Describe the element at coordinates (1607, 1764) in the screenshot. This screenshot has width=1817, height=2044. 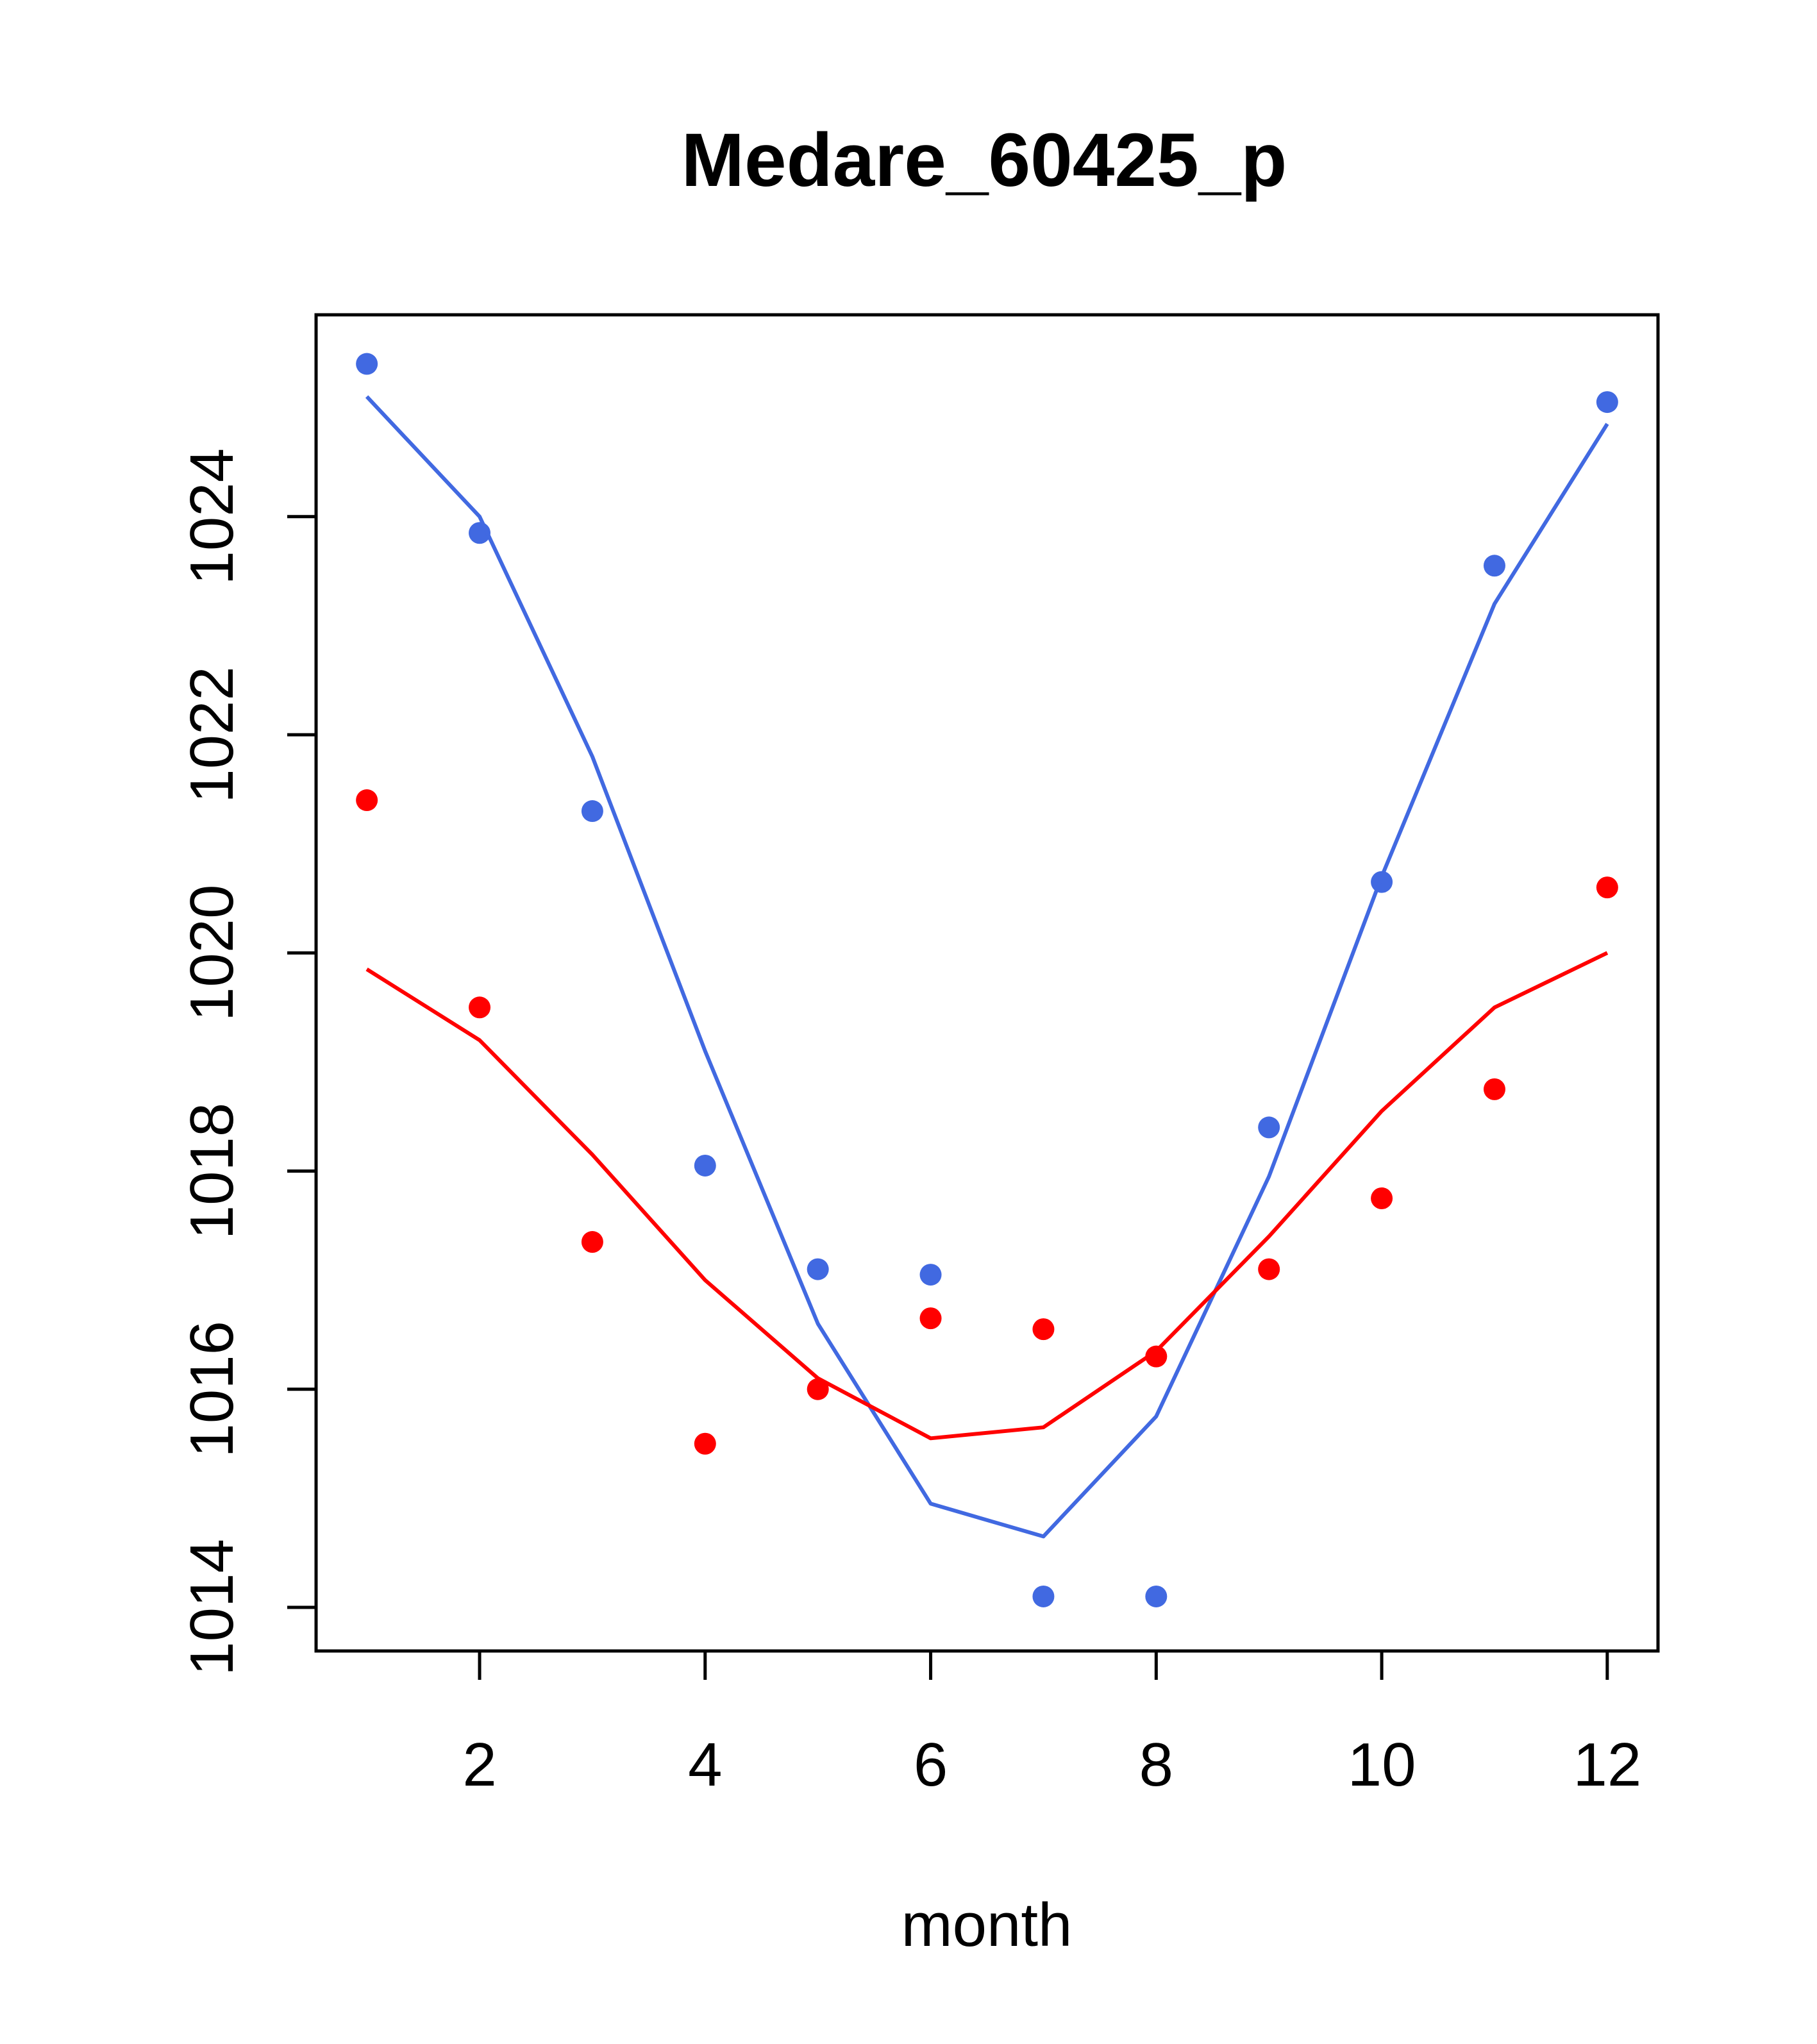
I see `x-tick-label: 12` at that location.